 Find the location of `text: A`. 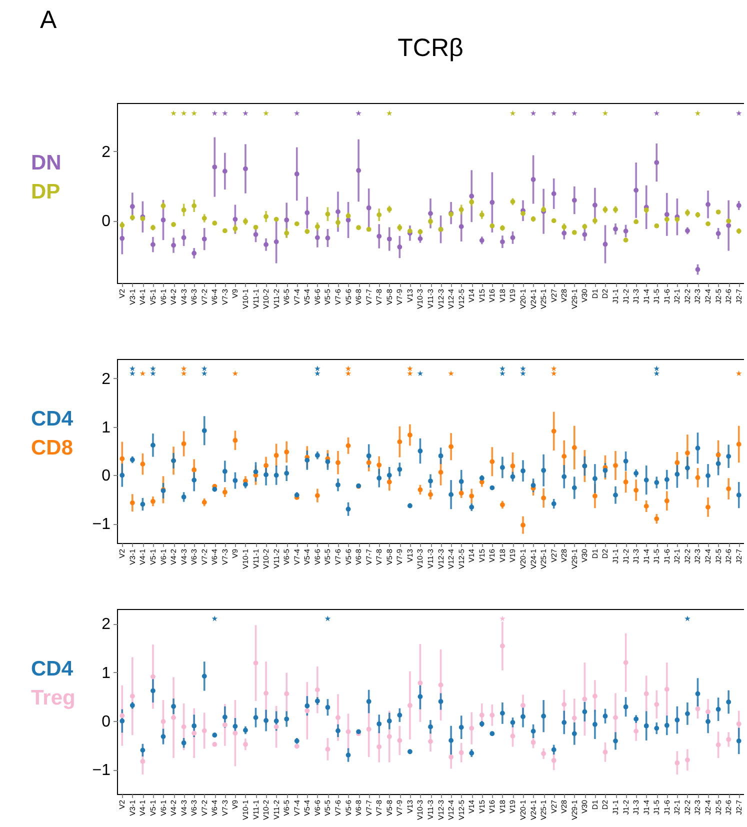

text: A is located at coordinates (48, 20).